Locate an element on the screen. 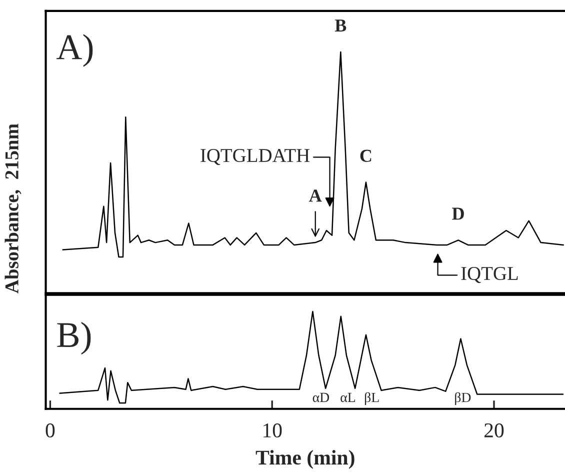  y-axis-title: Absorbance, 215nm is located at coordinates (13, 209).